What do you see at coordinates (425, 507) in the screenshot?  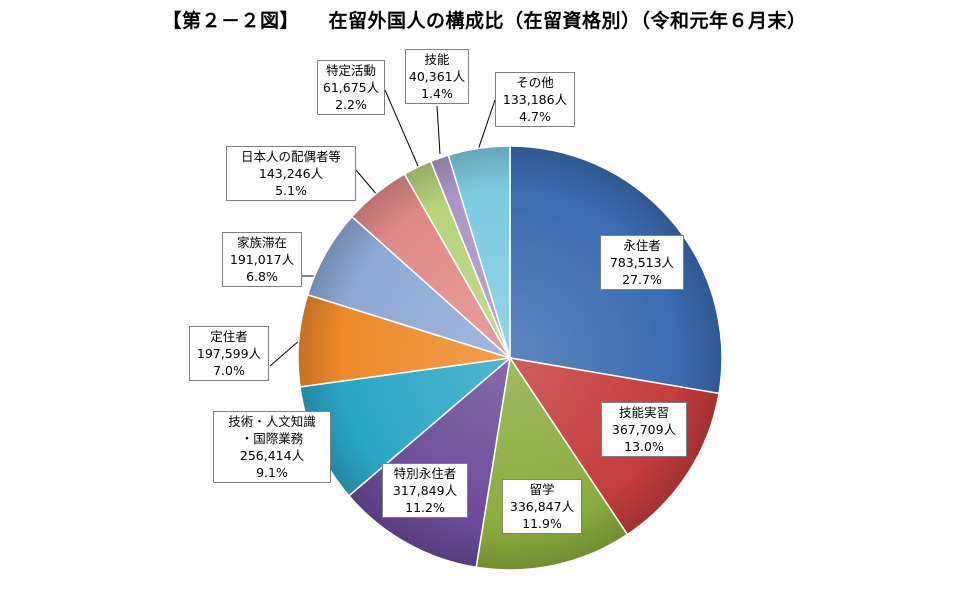 I see `slice-label-percent: 11.2%` at bounding box center [425, 507].